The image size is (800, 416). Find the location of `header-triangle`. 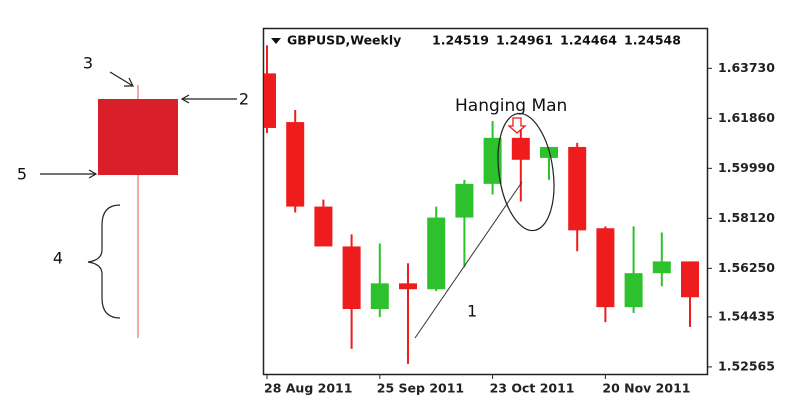

header-triangle is located at coordinates (276, 41).